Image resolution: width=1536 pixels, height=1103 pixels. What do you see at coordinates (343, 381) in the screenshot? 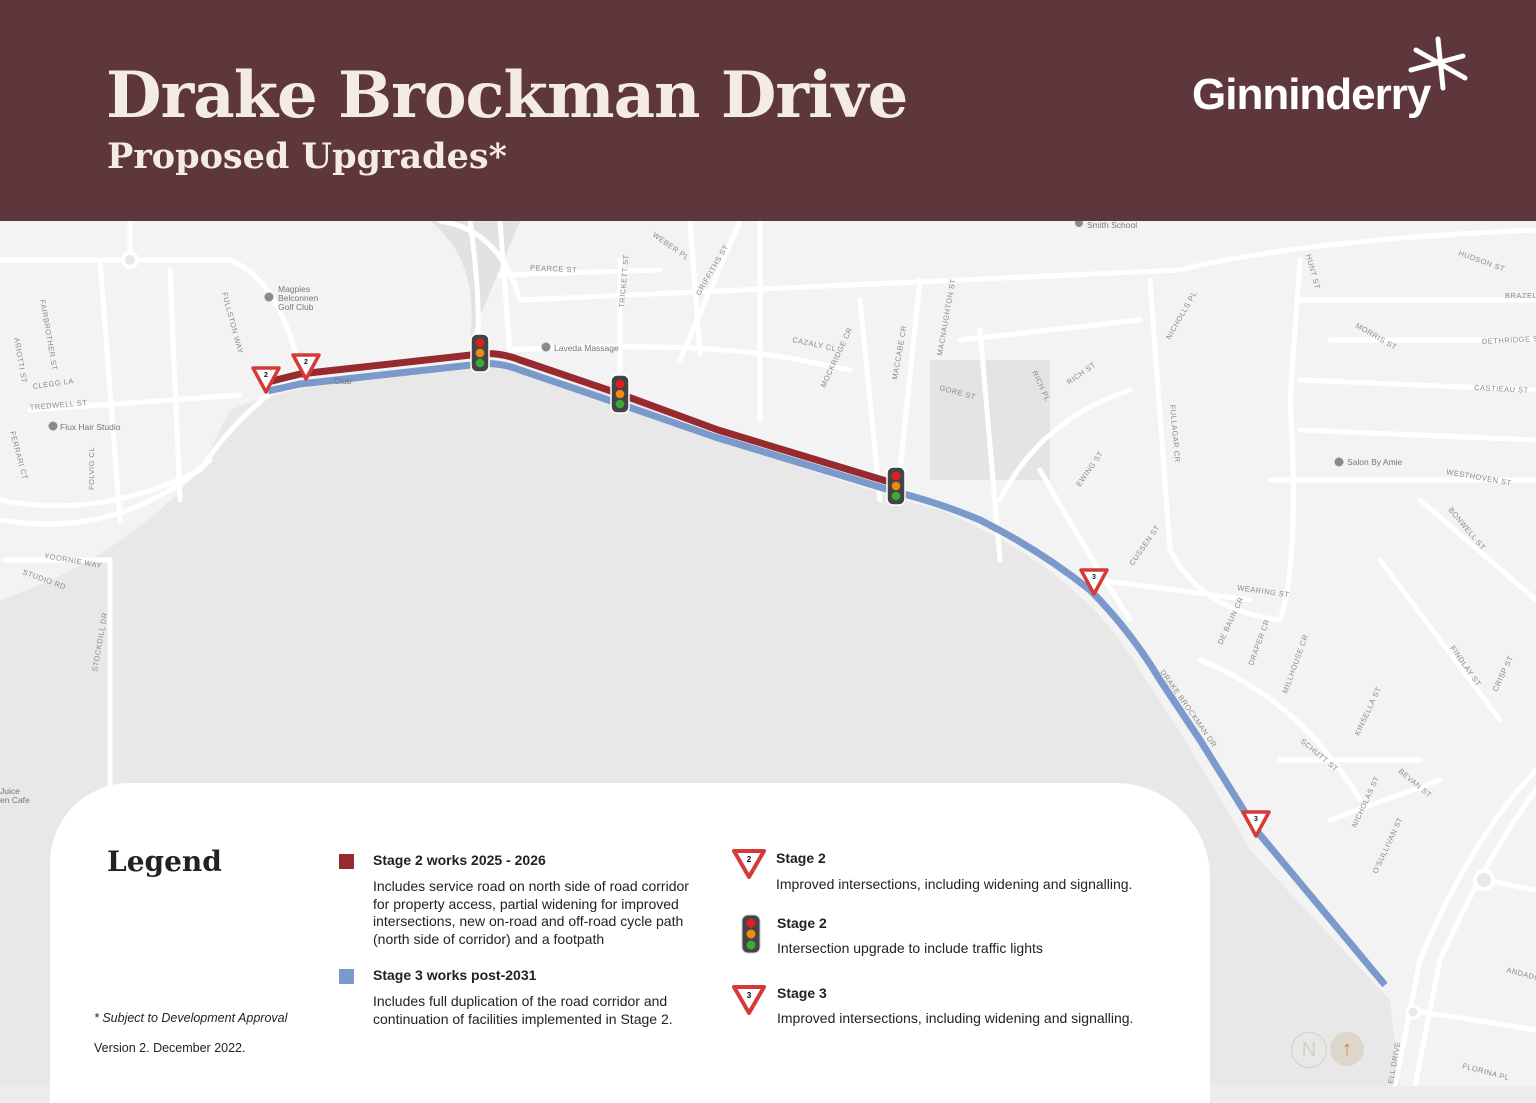
I see `poi-club: Club` at bounding box center [343, 381].